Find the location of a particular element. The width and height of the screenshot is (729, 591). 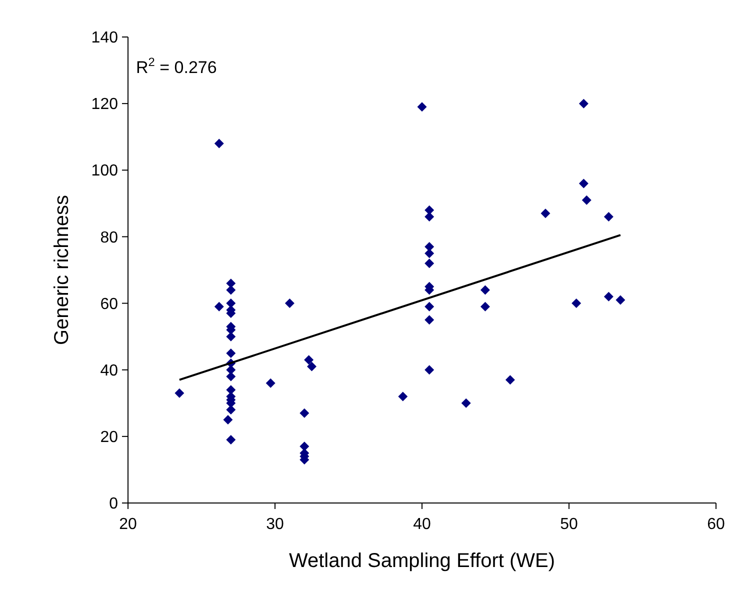

x-tick-label: 60 is located at coordinates (716, 524).